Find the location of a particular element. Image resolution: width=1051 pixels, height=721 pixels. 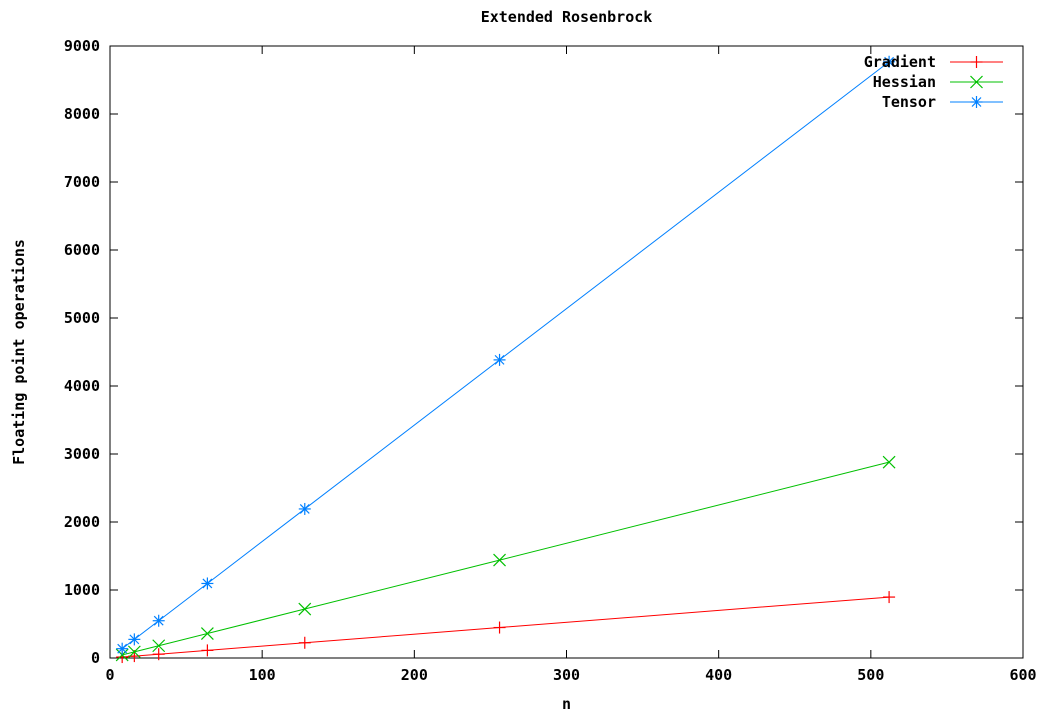

x-tick-label: 600 is located at coordinates (1022, 675).